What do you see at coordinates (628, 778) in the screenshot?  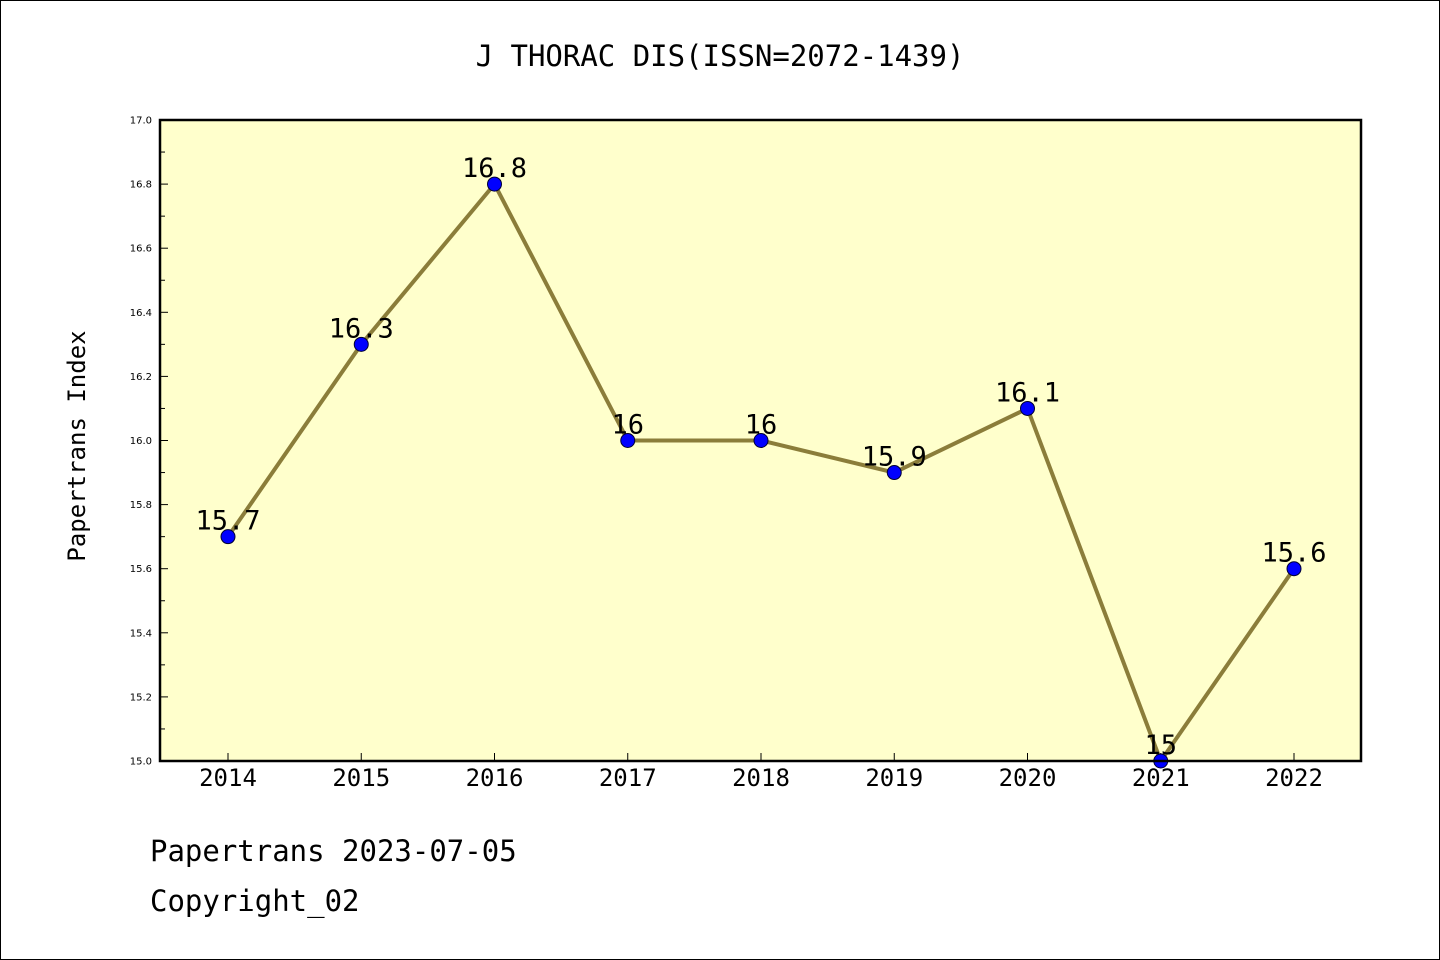 I see `x-tick-label: 2017` at bounding box center [628, 778].